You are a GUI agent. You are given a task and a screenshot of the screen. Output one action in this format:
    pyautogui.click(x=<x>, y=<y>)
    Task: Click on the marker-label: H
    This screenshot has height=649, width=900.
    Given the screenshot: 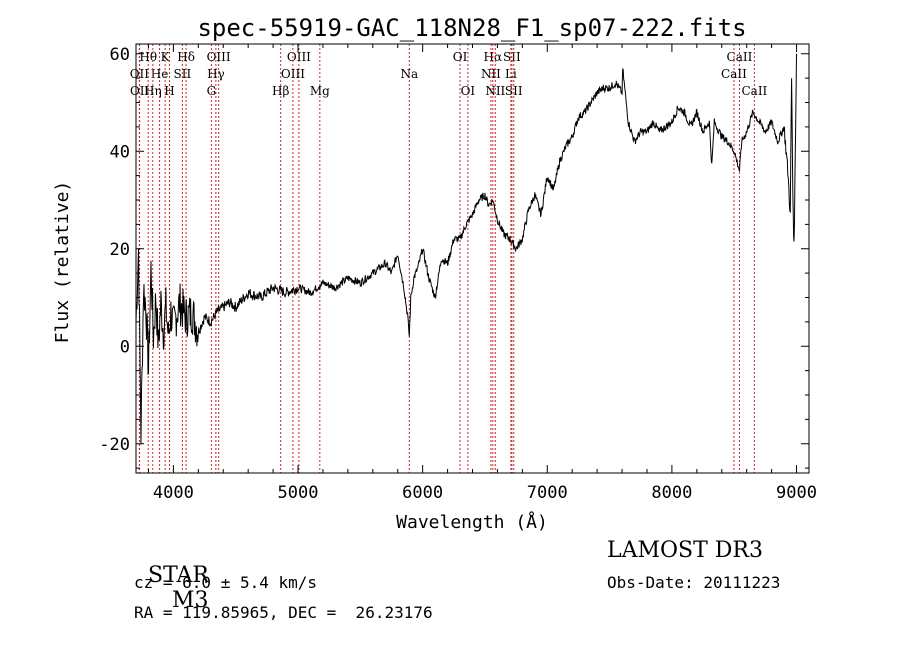 What is the action you would take?
    pyautogui.click(x=169, y=91)
    